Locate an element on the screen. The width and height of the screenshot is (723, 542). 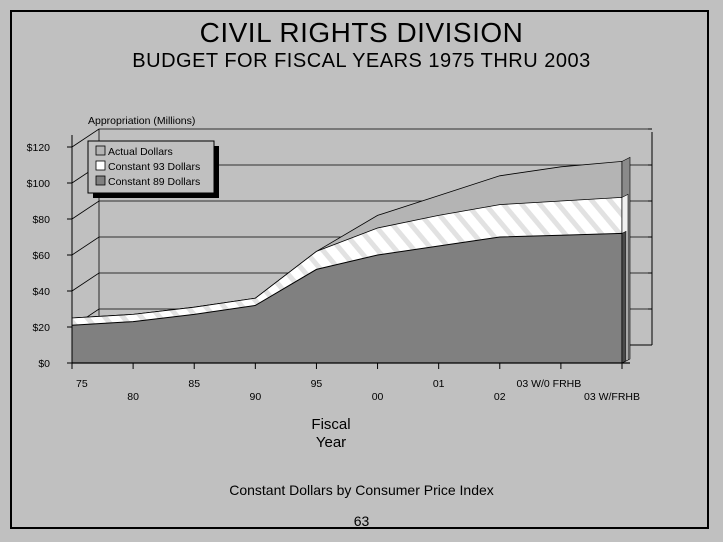
x-tick-label: 02 is located at coordinates (500, 397).